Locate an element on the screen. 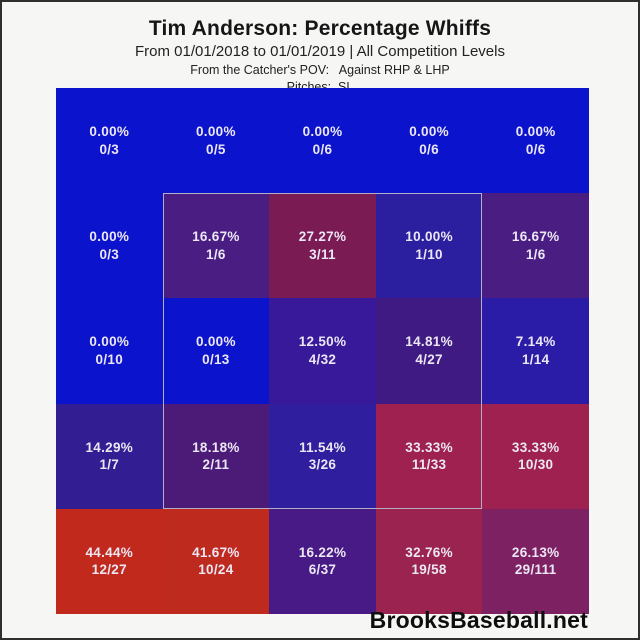 The image size is (640, 640). heatmap-cell-r1c1: 0.00% 0/3 is located at coordinates (109, 141).